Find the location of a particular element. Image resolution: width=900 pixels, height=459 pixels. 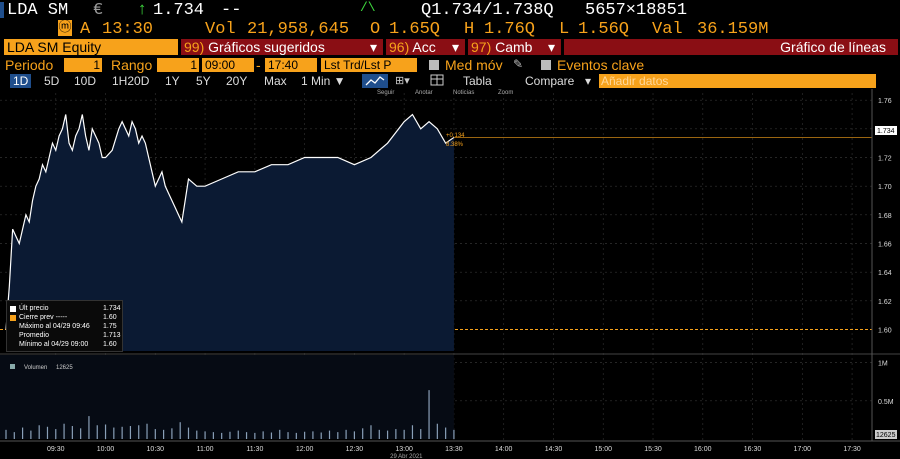

value-label: Val is located at coordinates (667, 29).